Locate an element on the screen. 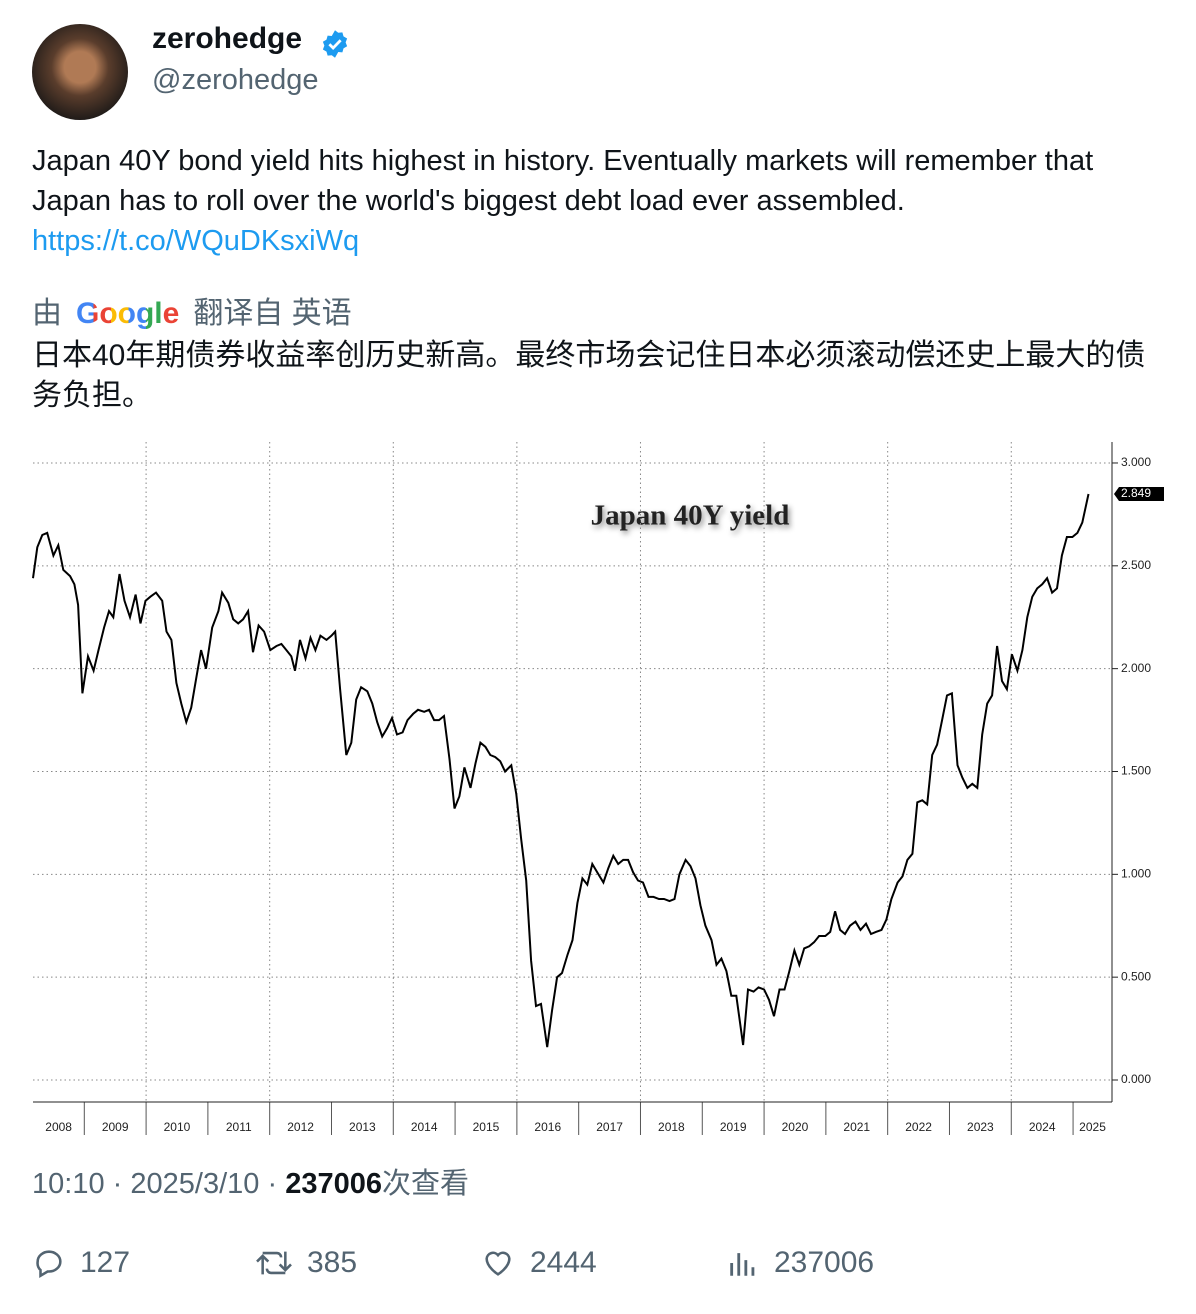 This screenshot has width=1196, height=1314. date: 2025/3/10 is located at coordinates (195, 1184).